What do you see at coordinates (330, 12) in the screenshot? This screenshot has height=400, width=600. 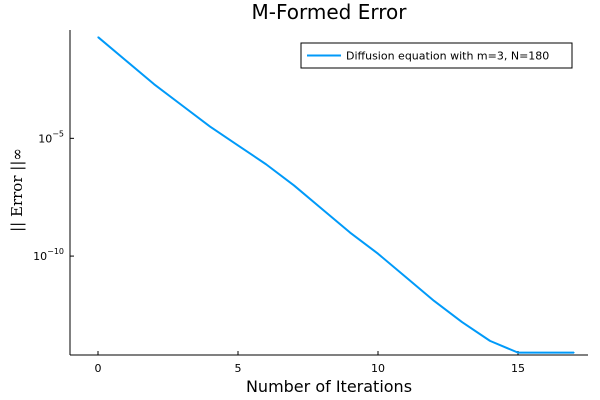 I see `chart-title: M-Formed Error` at bounding box center [330, 12].